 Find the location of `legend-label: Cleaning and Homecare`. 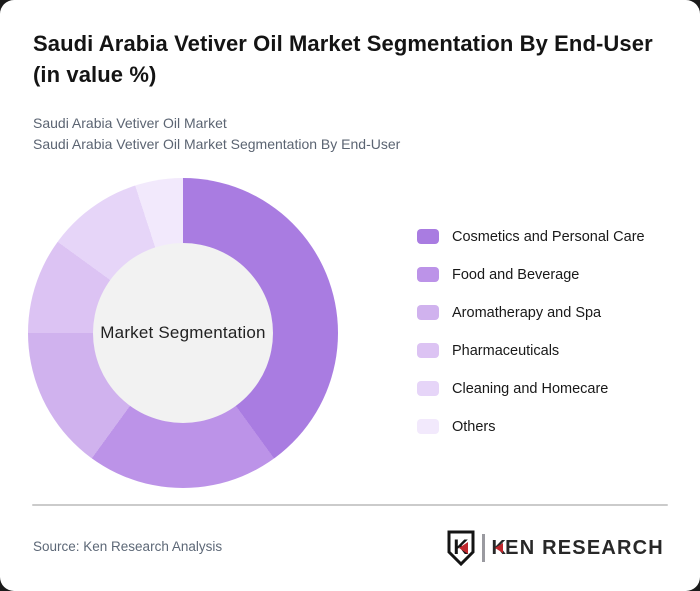

legend-label: Cleaning and Homecare is located at coordinates (530, 388).